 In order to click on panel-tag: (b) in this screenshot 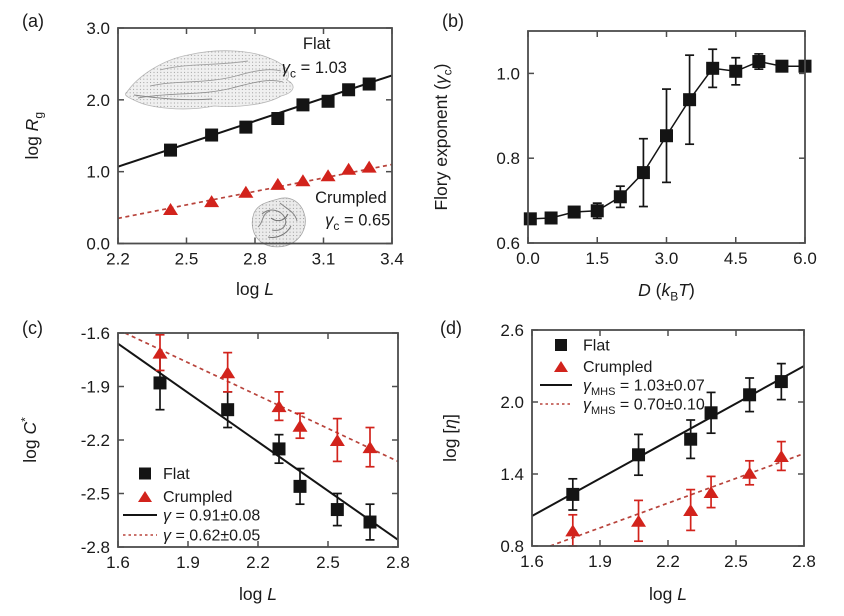, I will do `click(453, 21)`.